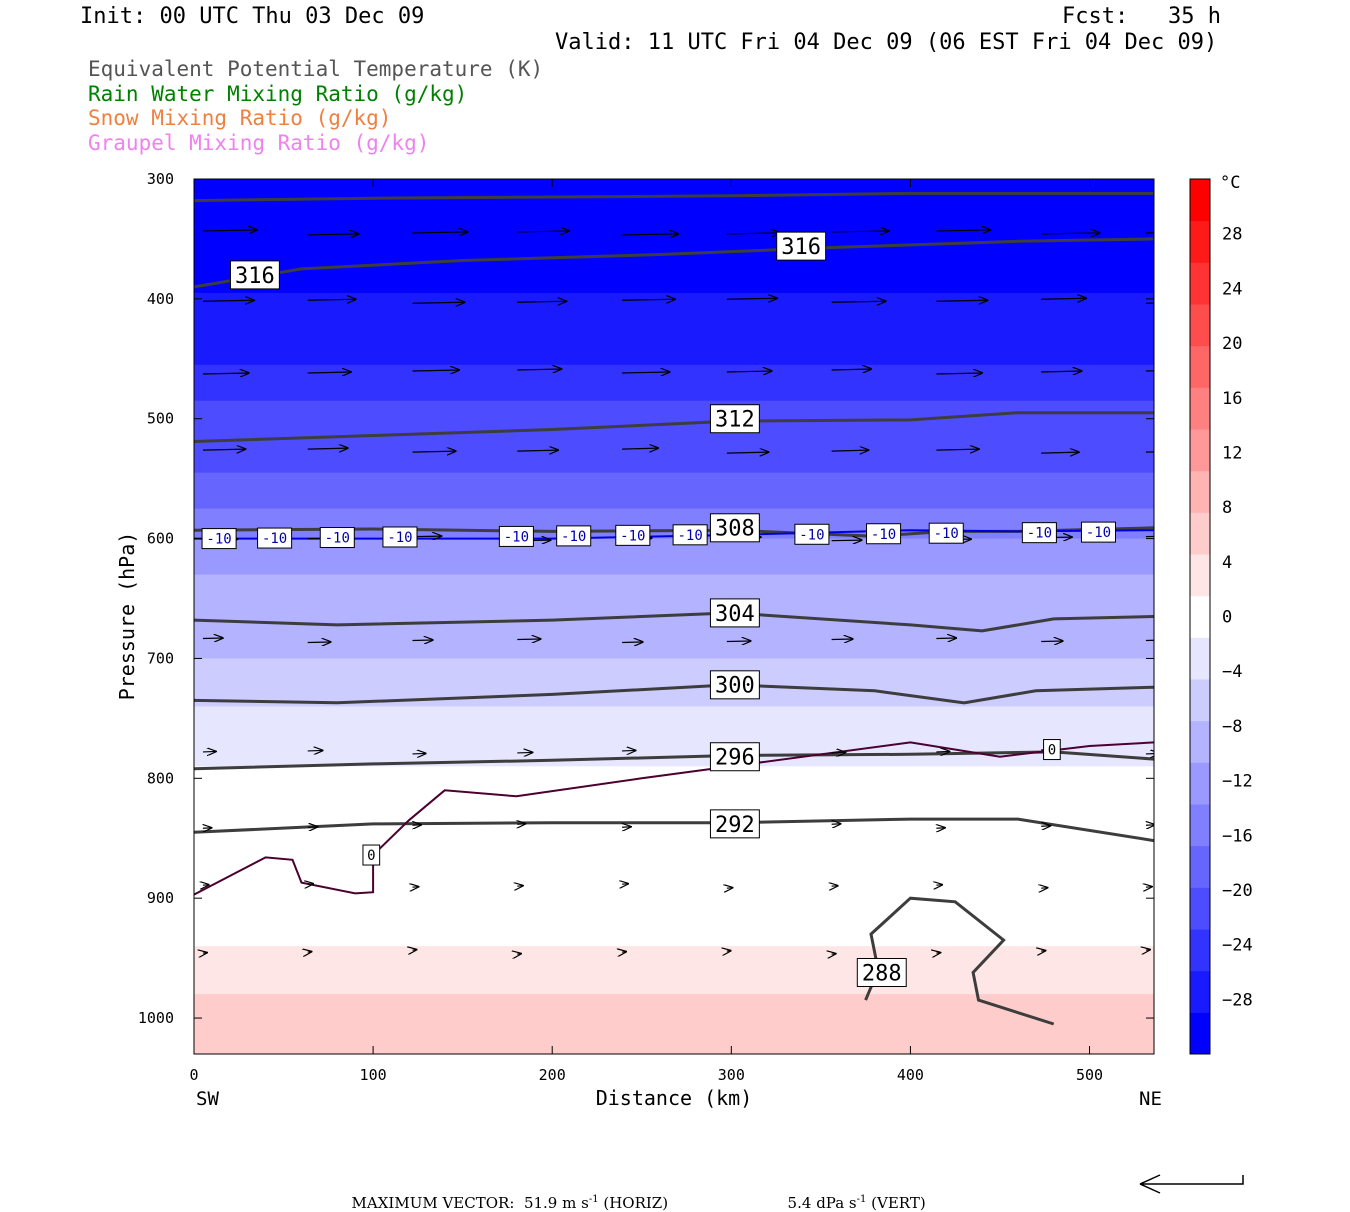  Describe the element at coordinates (1141, 16) in the screenshot. I see `forecast-hour: Fcst: 35 h` at that location.